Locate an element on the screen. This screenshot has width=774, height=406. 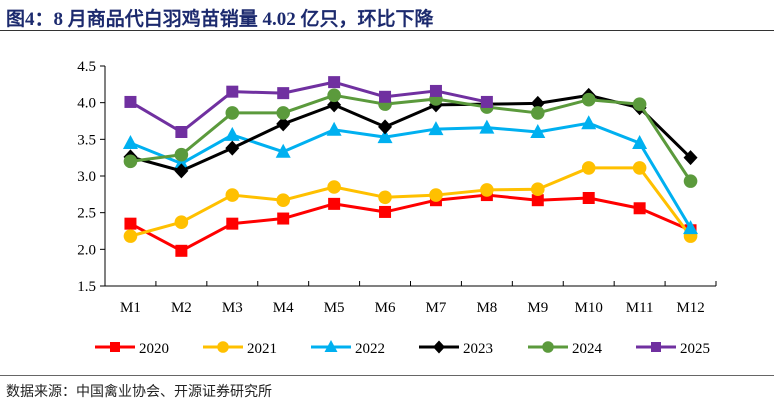
x-tick-label: M6 is located at coordinates (385, 308).